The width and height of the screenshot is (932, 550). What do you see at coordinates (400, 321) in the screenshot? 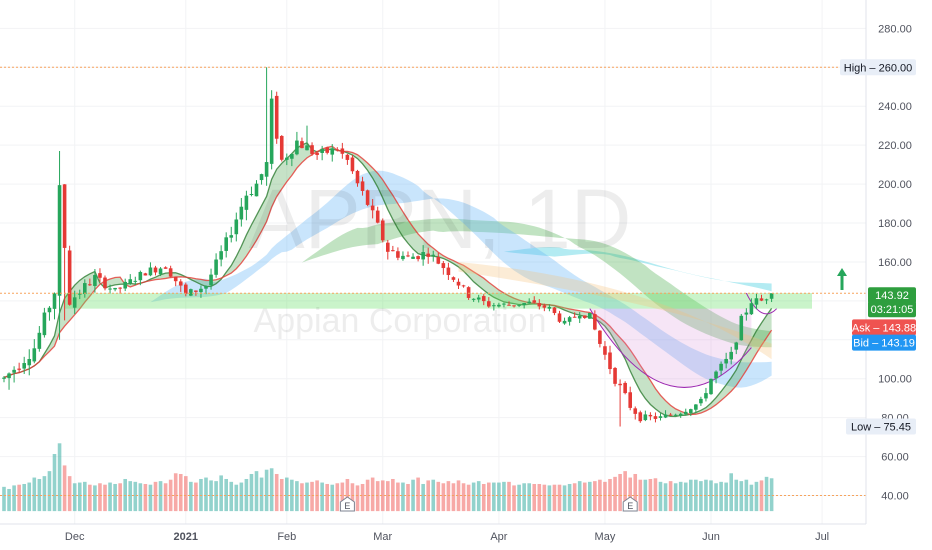
I see `watermark-company-name: Appian Corporation` at bounding box center [400, 321].